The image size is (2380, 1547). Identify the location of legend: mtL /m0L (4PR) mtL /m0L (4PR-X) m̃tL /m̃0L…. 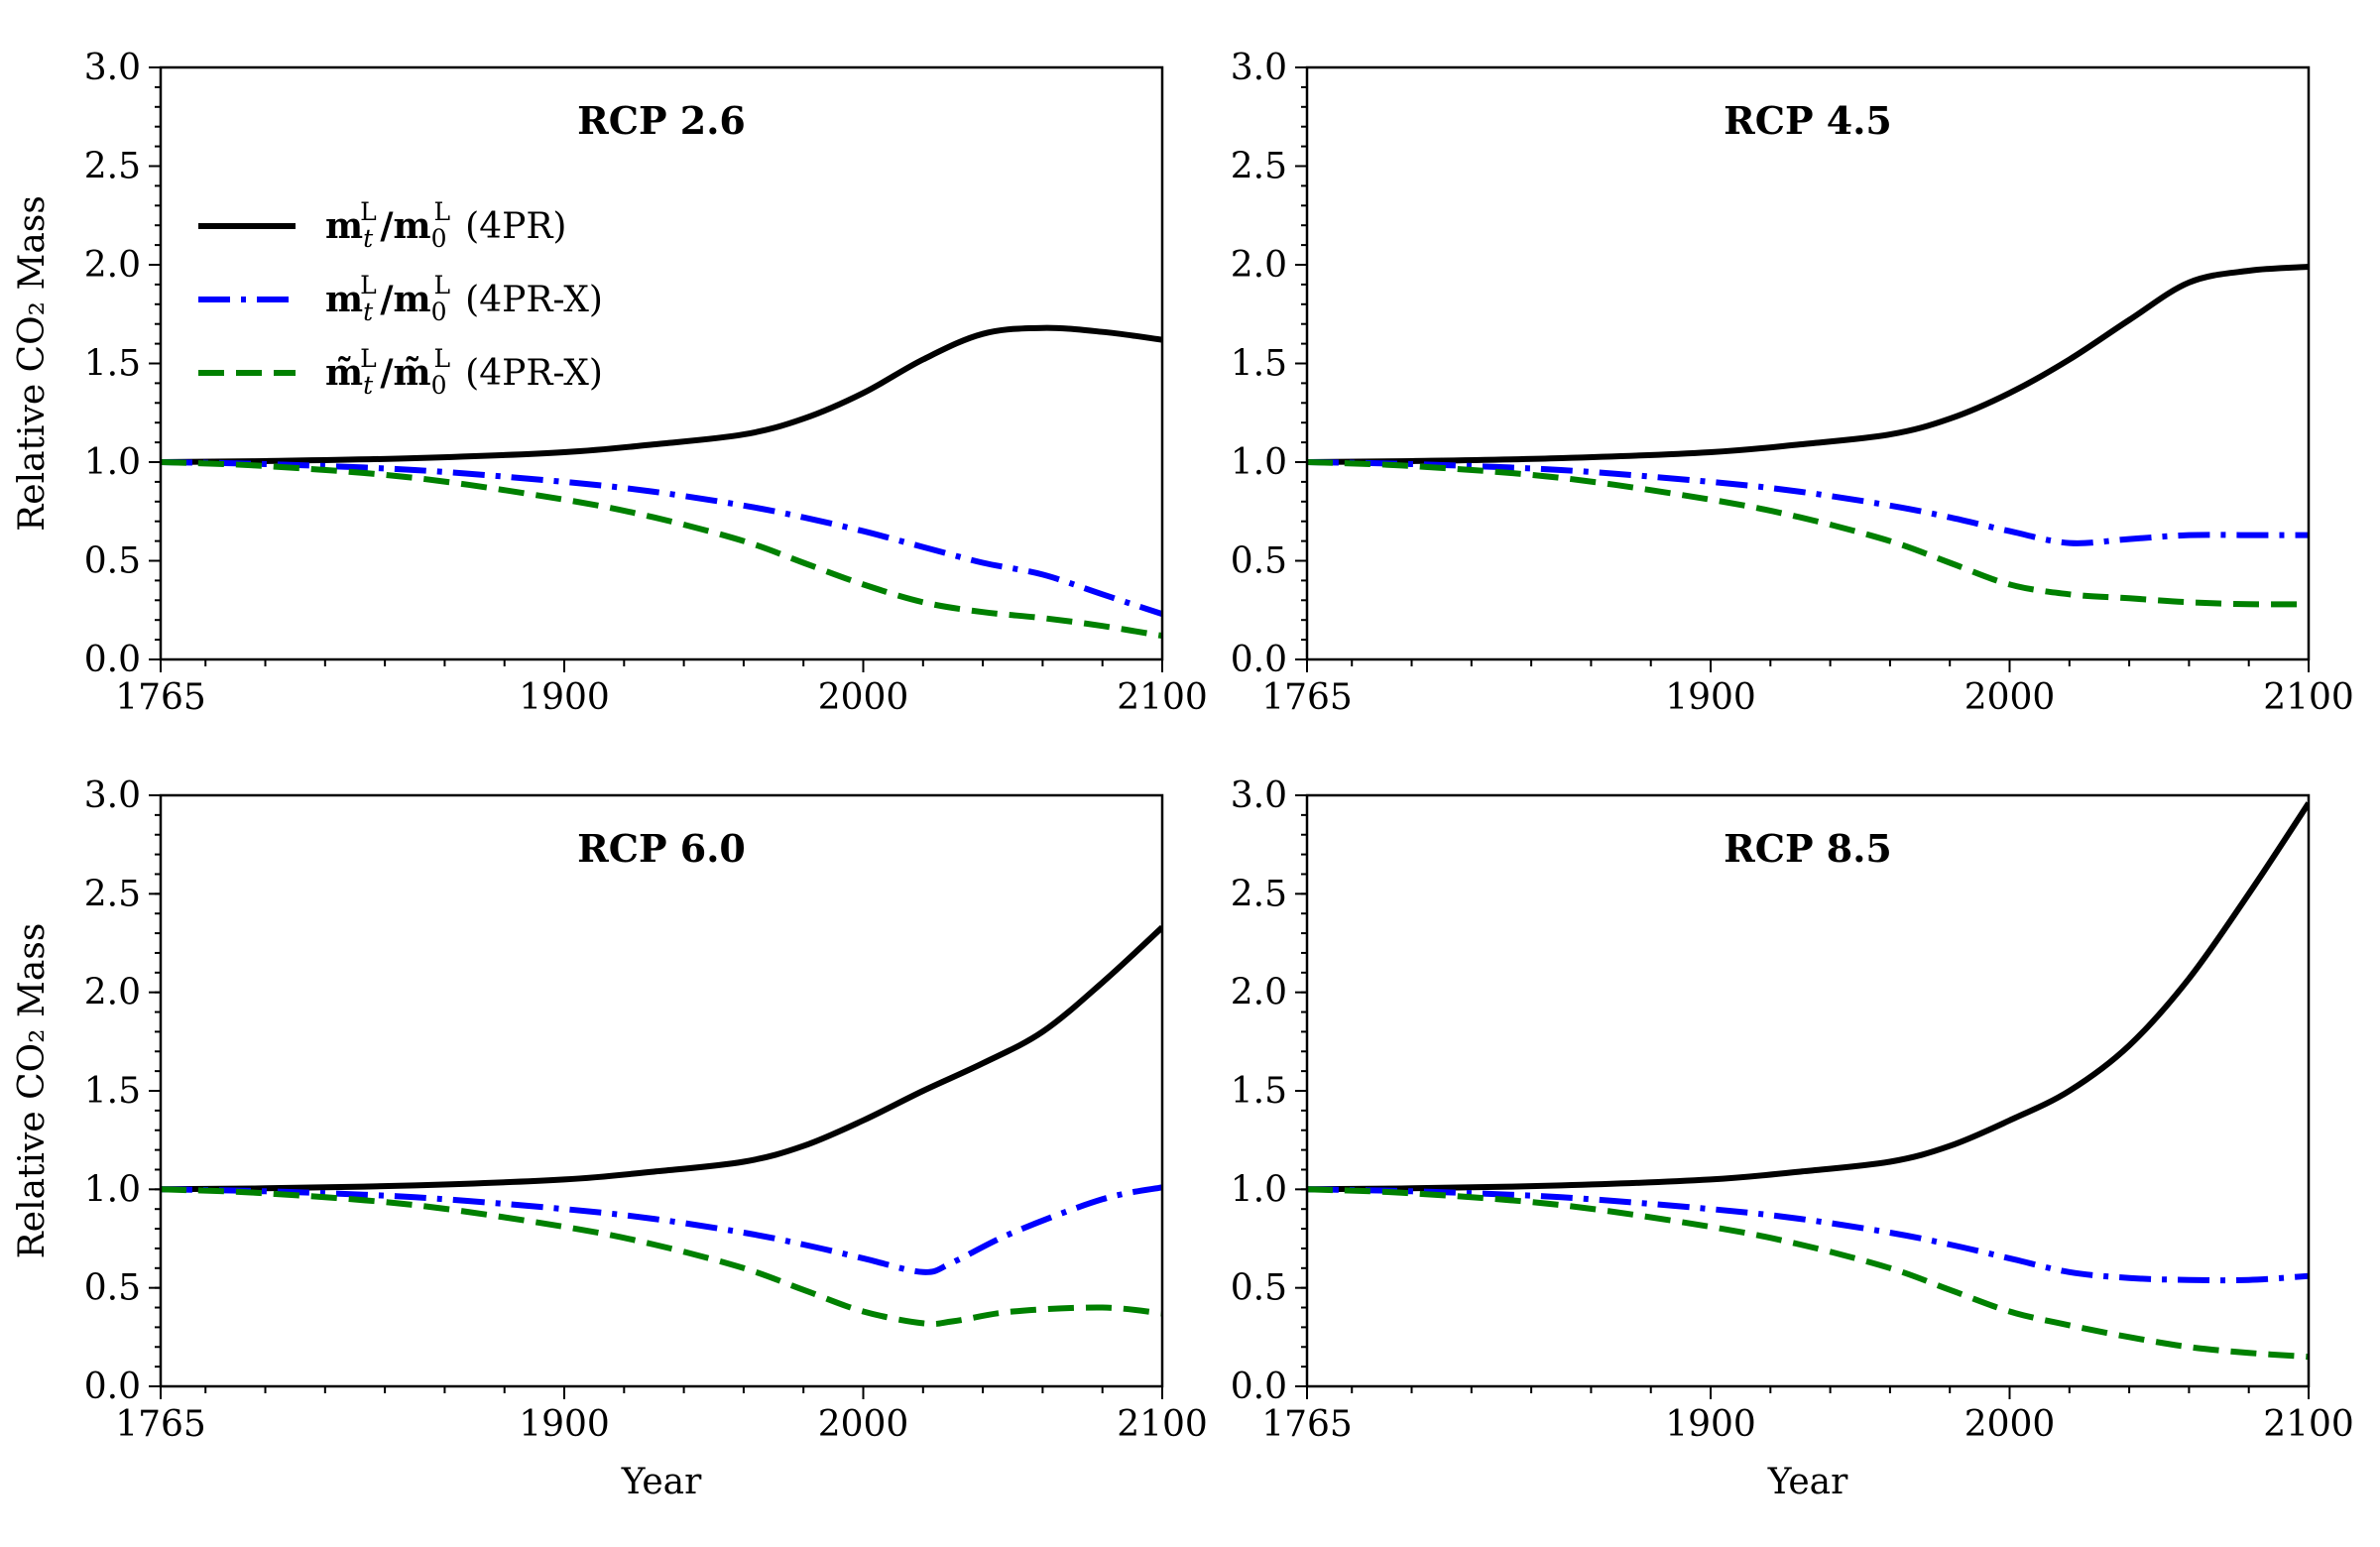
(400, 298).